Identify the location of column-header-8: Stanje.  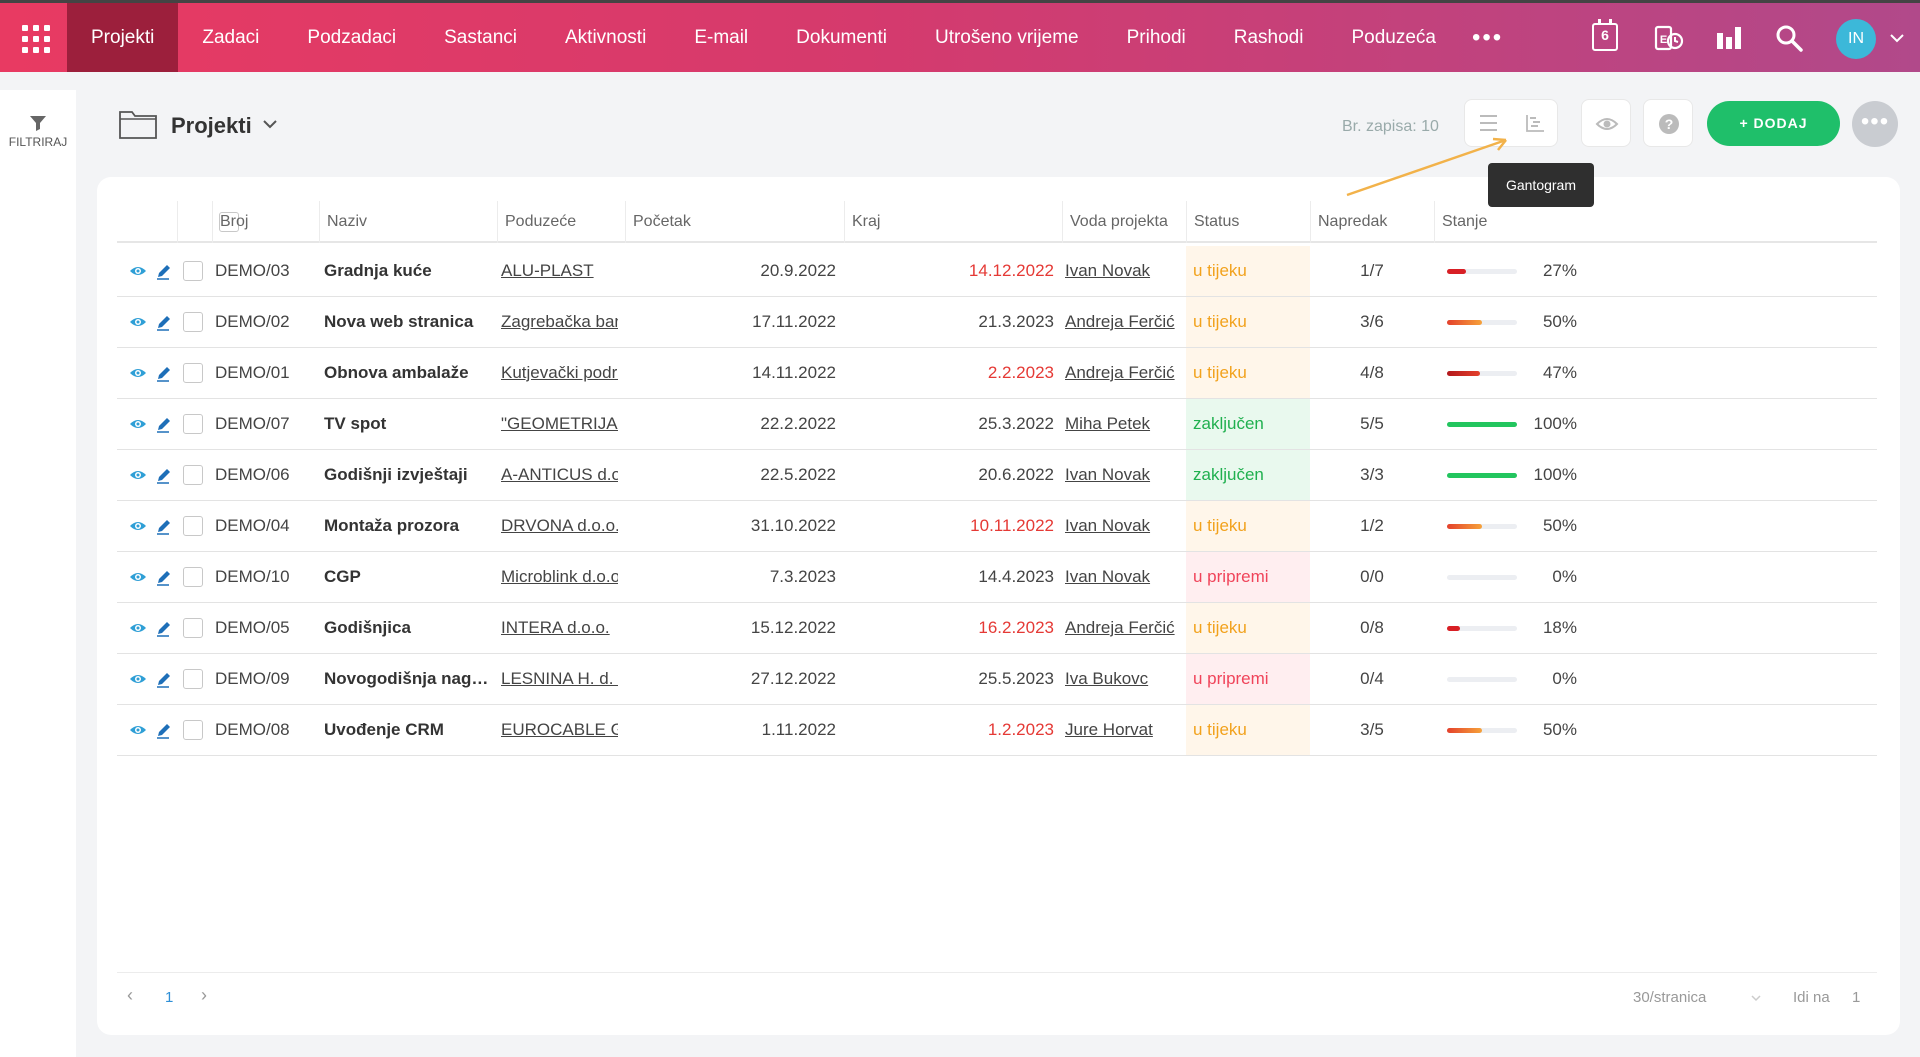
(1494, 222).